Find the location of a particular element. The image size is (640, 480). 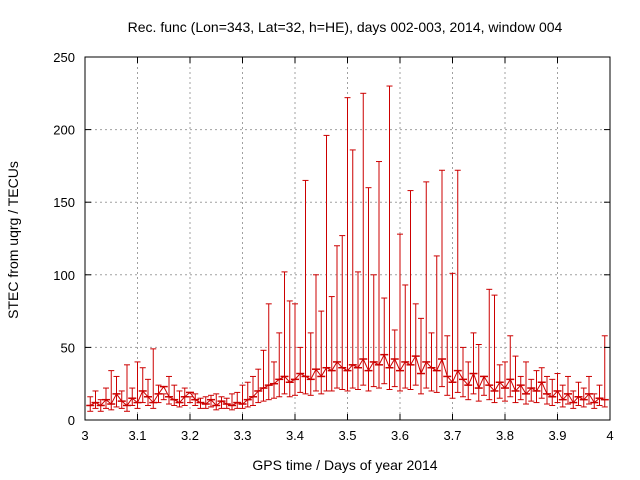

x-tick-label: 3.2 is located at coordinates (190, 435).